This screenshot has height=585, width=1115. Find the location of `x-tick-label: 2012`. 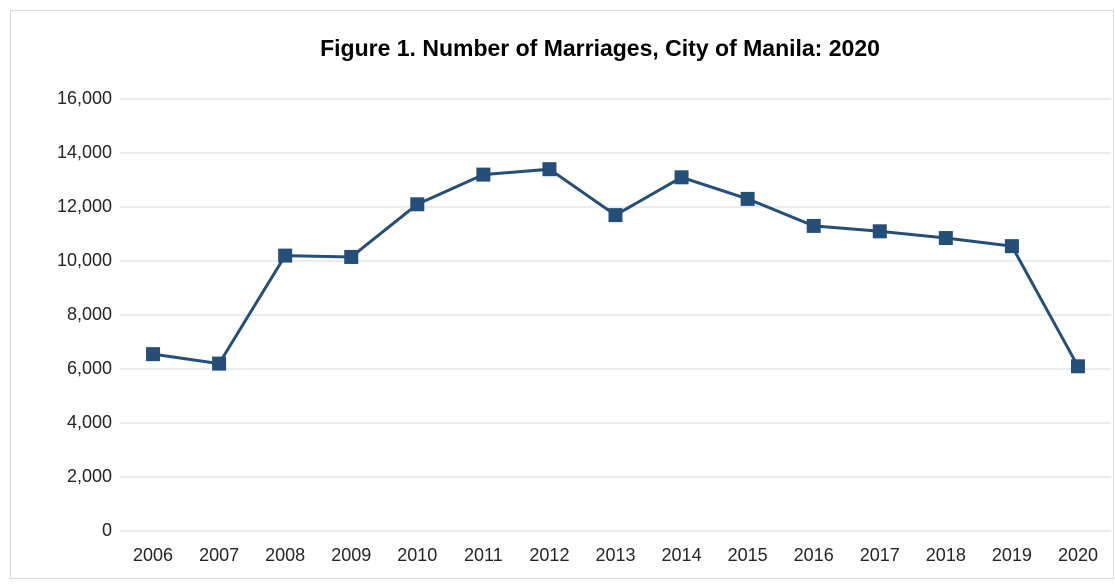

x-tick-label: 2012 is located at coordinates (549, 555).